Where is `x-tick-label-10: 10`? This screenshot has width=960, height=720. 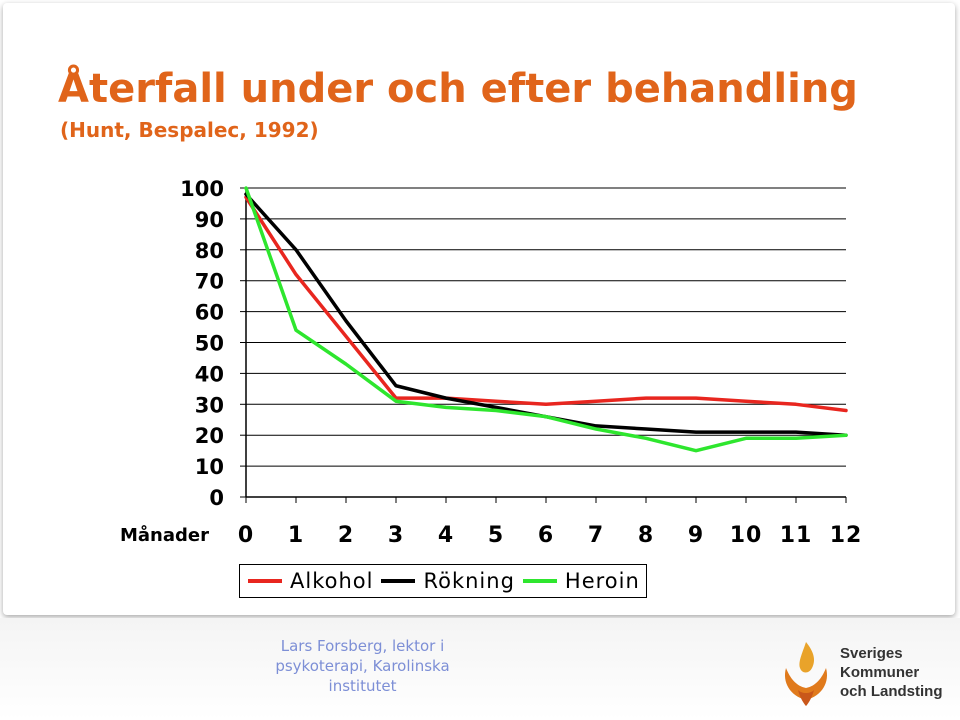 x-tick-label-10: 10 is located at coordinates (746, 535).